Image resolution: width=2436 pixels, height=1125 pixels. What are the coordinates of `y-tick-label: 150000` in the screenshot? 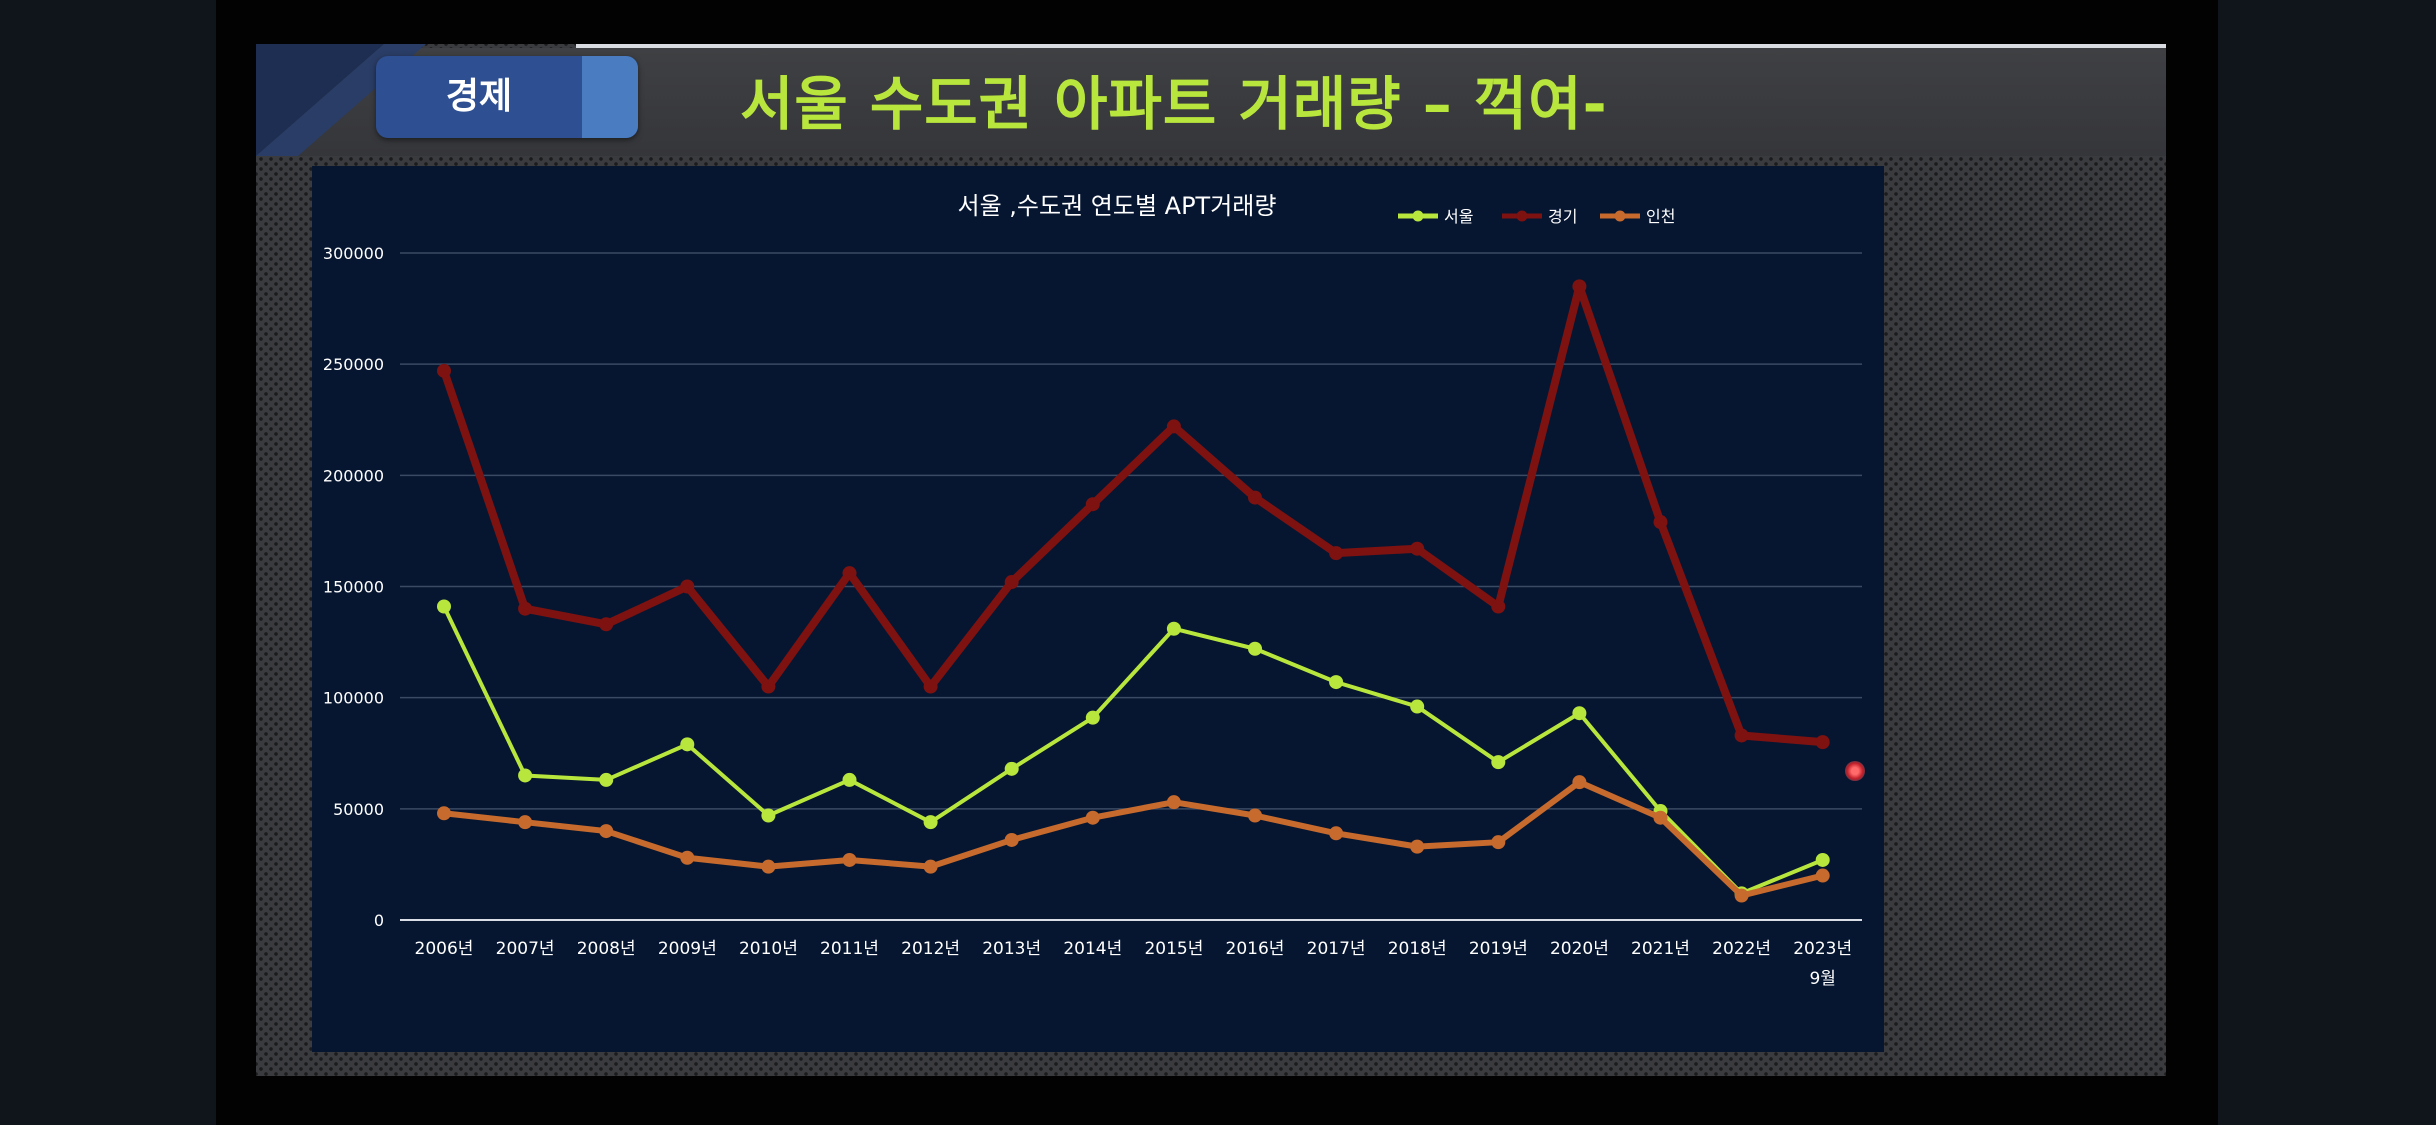 It's located at (353, 587).